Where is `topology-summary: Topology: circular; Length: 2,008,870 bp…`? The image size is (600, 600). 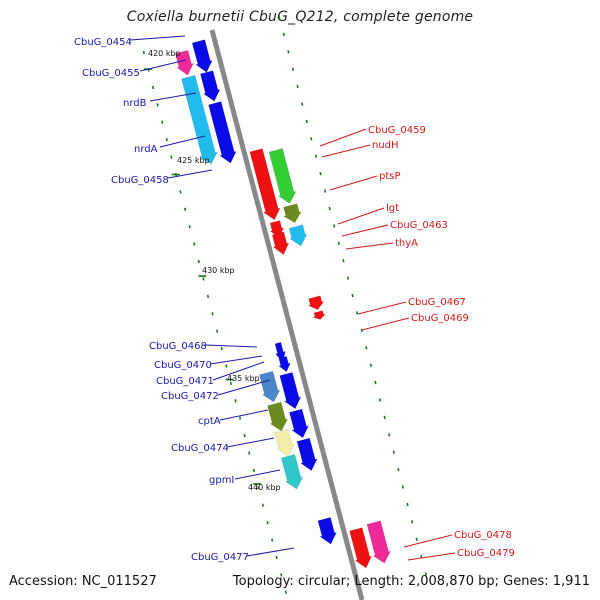
topology-summary: Topology: circular; Length: 2,008,870 bp… is located at coordinates (411, 581).